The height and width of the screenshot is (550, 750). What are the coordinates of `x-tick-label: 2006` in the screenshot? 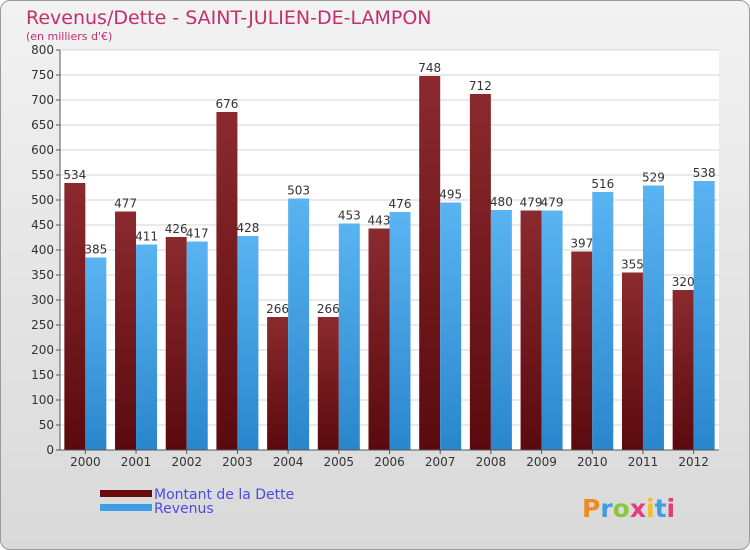 It's located at (389, 462).